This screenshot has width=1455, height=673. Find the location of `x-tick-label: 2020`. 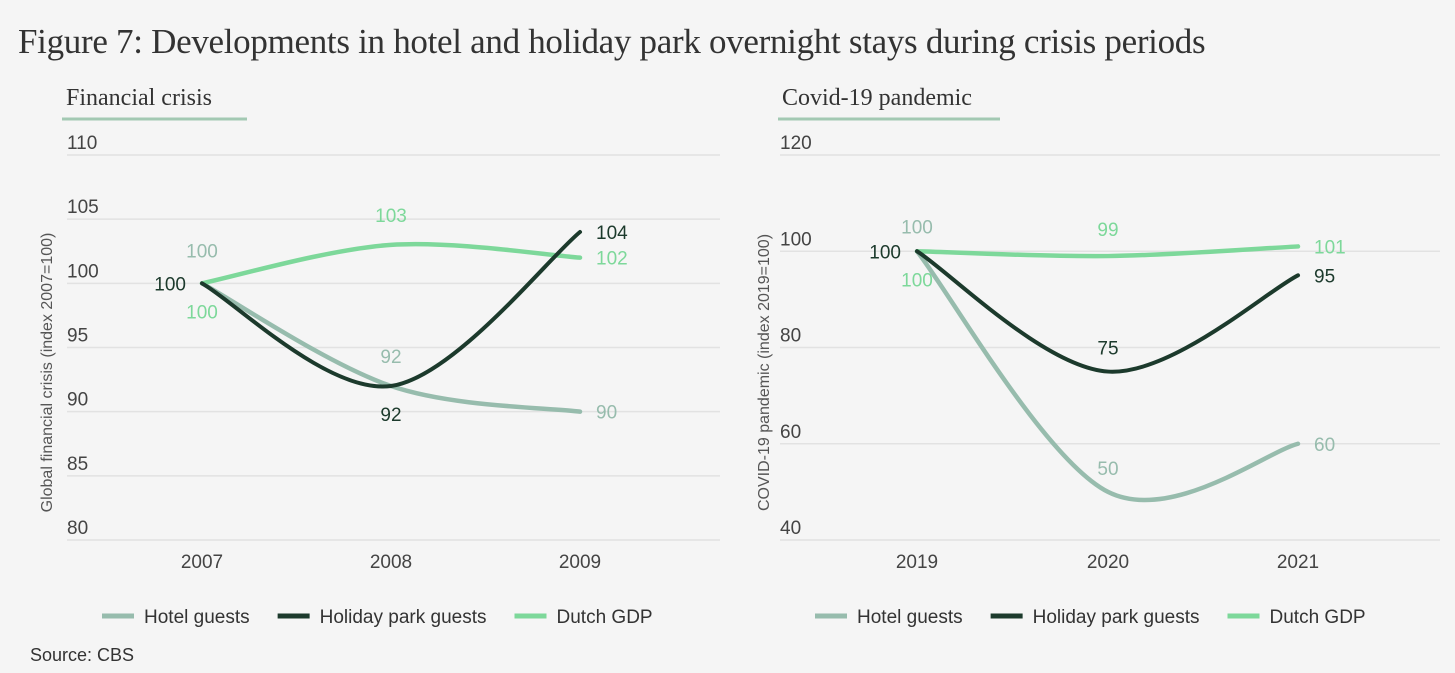

x-tick-label: 2020 is located at coordinates (1108, 562).